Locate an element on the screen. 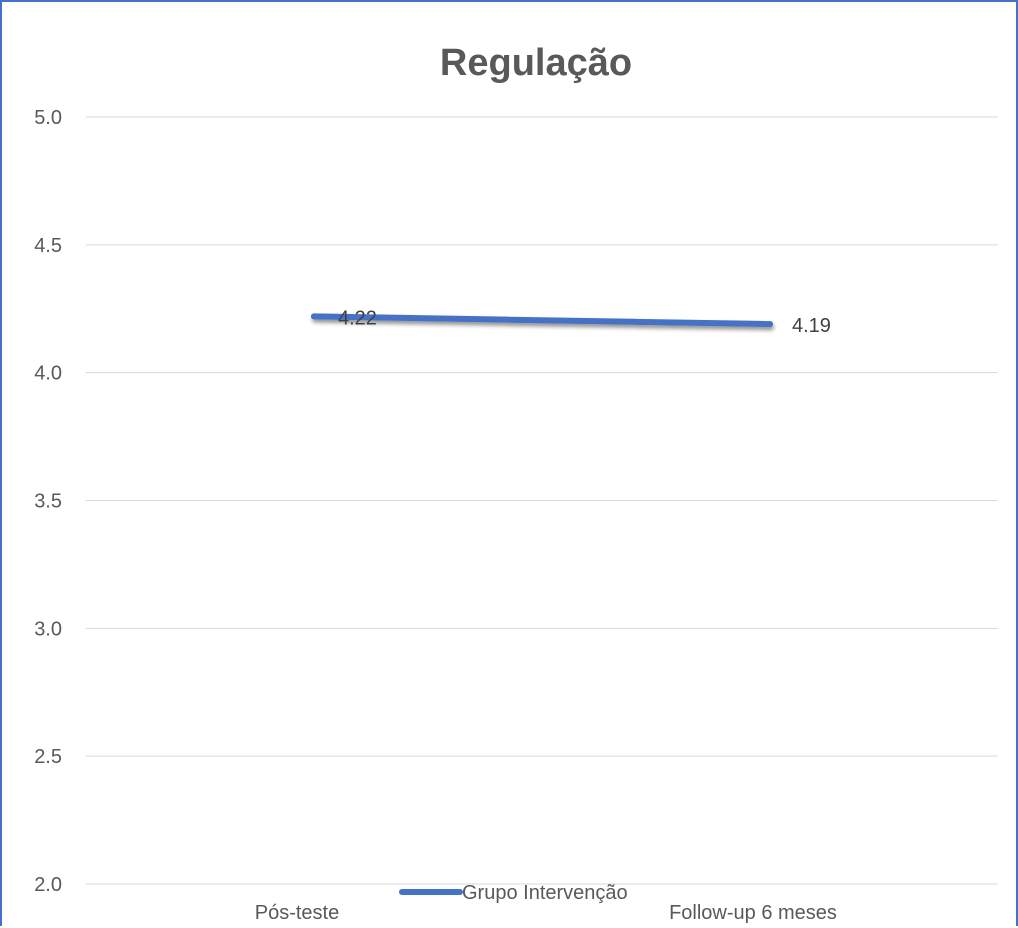 The width and height of the screenshot is (1018, 928). y-tick-label: 3.5 is located at coordinates (48, 502).